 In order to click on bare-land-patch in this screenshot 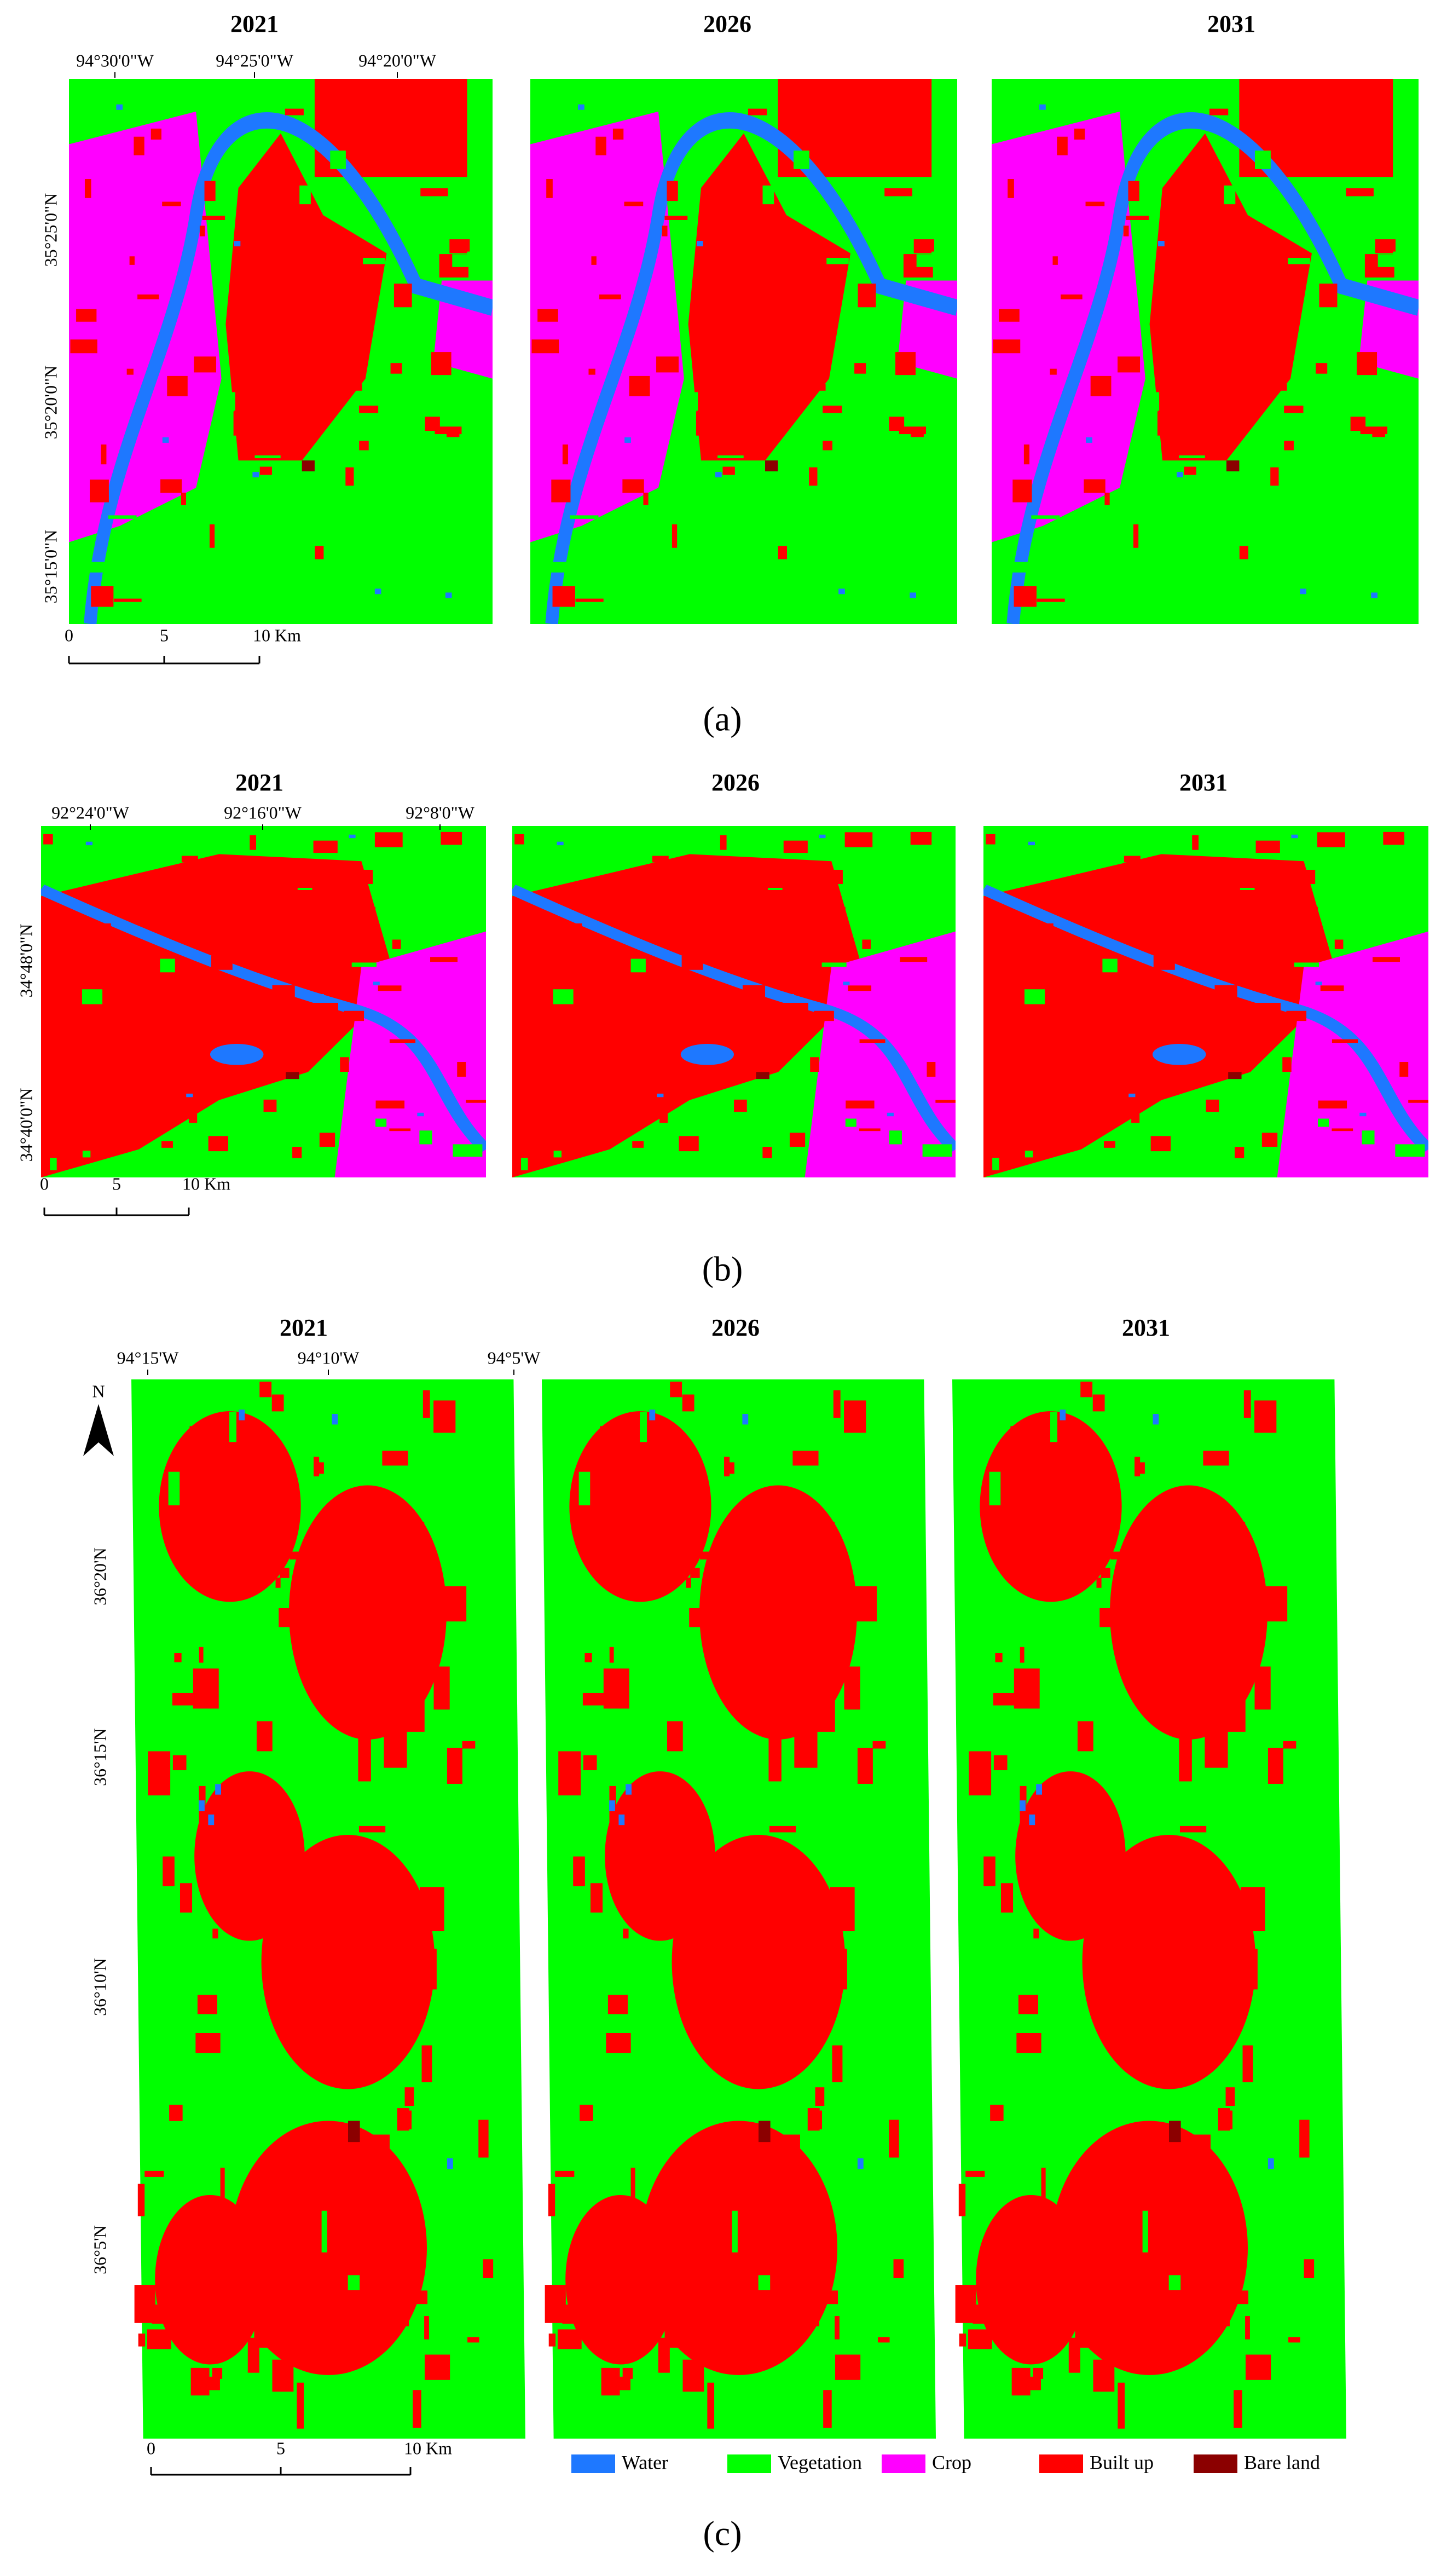, I will do `click(308, 466)`.